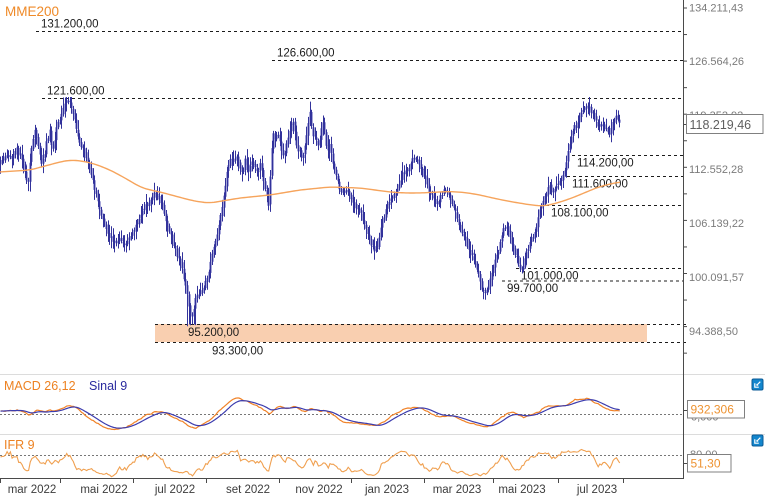 The height and width of the screenshot is (499, 765). I want to click on svg-text: Sinal 9, so click(108, 386).